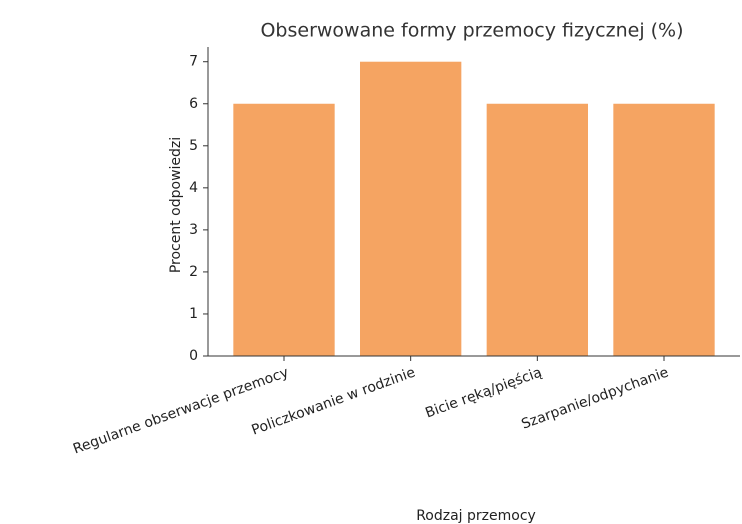 The image size is (742, 524). What do you see at coordinates (193, 230) in the screenshot?
I see `y-tick-label: 3` at bounding box center [193, 230].